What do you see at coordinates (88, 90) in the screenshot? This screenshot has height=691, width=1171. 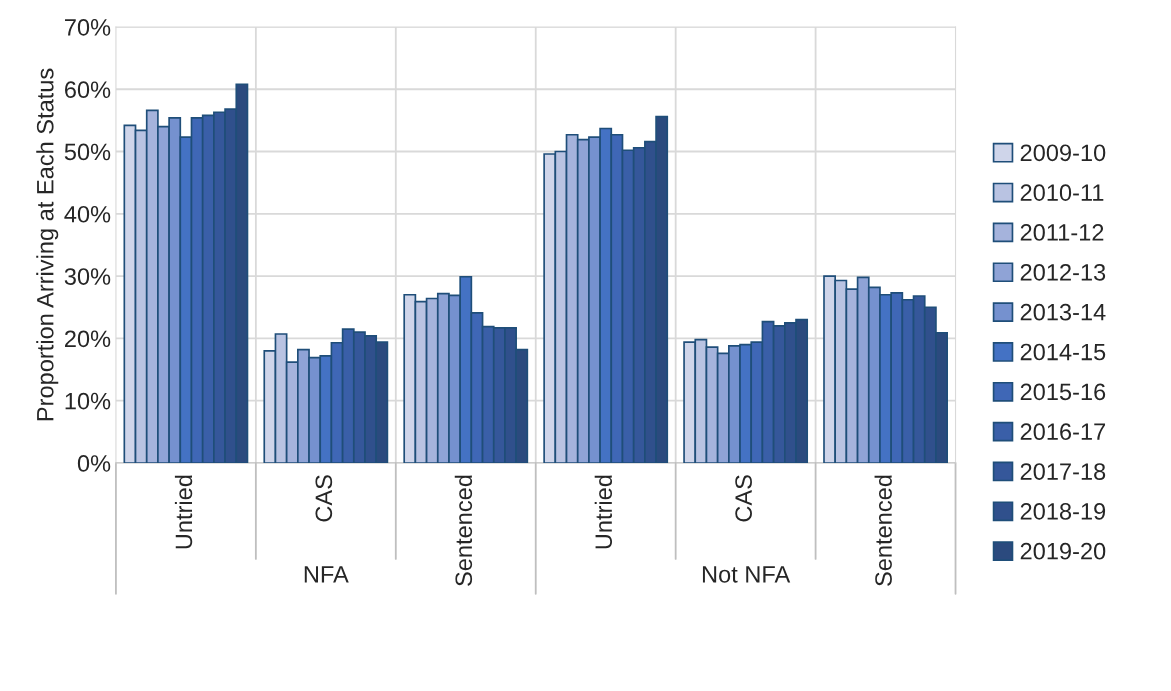 I see `y-tick-label: 60%` at bounding box center [88, 90].